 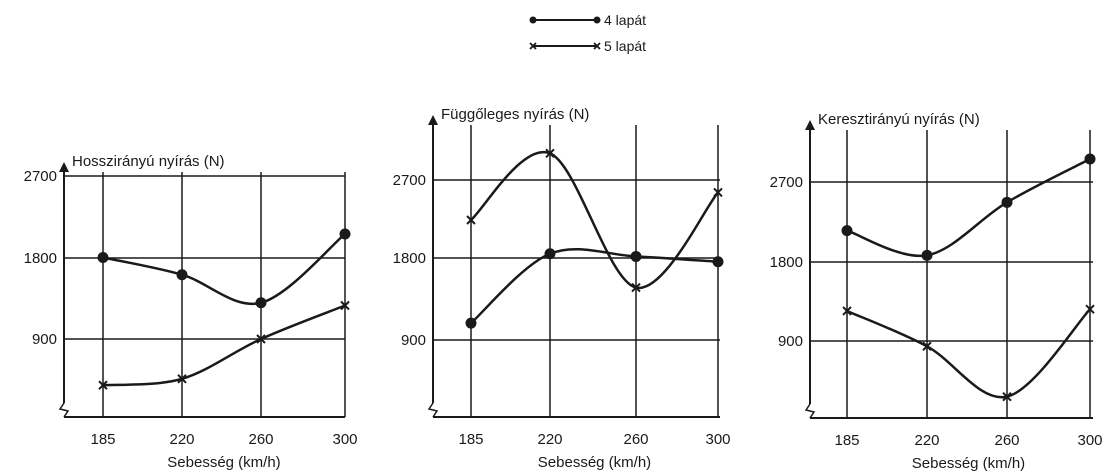 I want to click on legend-item-5-lapat: 5 lapát, so click(x=587, y=46).